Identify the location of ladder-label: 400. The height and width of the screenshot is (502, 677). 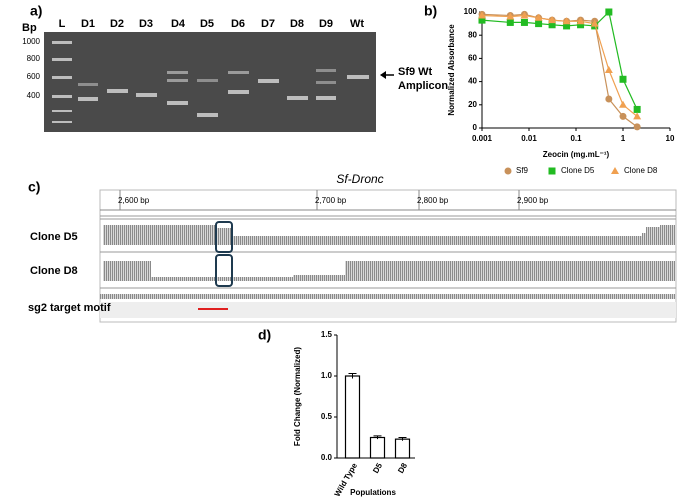
(34, 95).